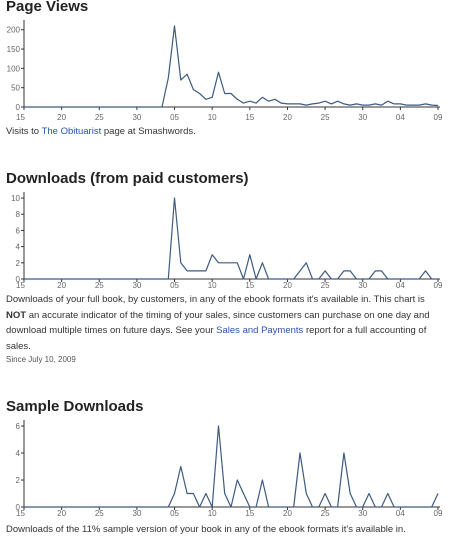  What do you see at coordinates (260, 330) in the screenshot?
I see `sales-and-payments-link: Sales and Payments` at bounding box center [260, 330].